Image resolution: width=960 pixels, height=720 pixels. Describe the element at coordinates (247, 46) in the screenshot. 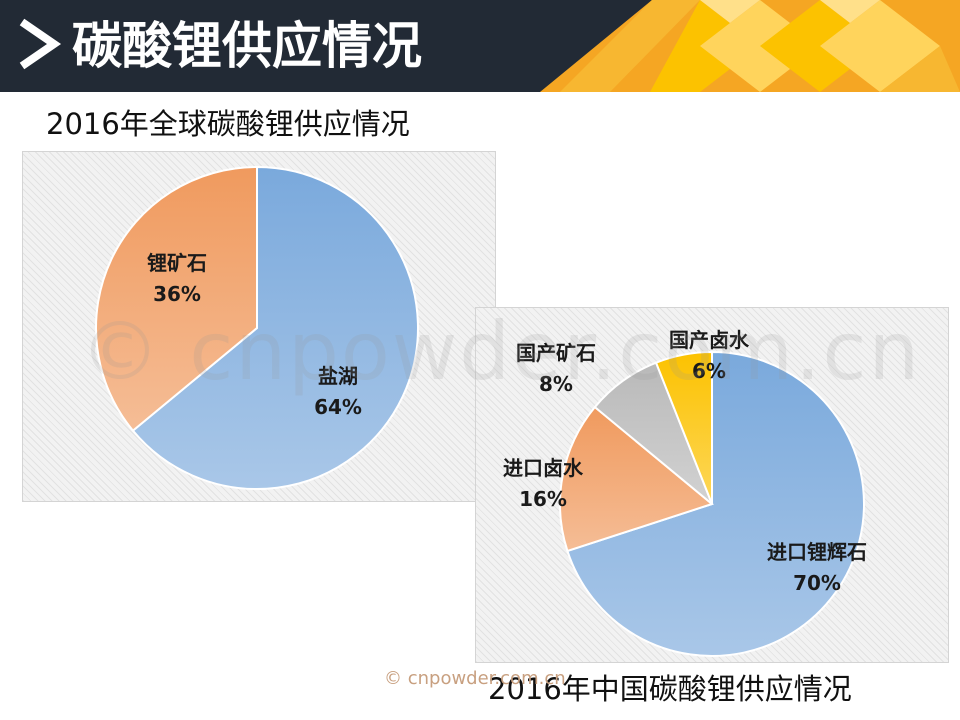

I see `page-title: 碳酸锂供应情况` at that location.